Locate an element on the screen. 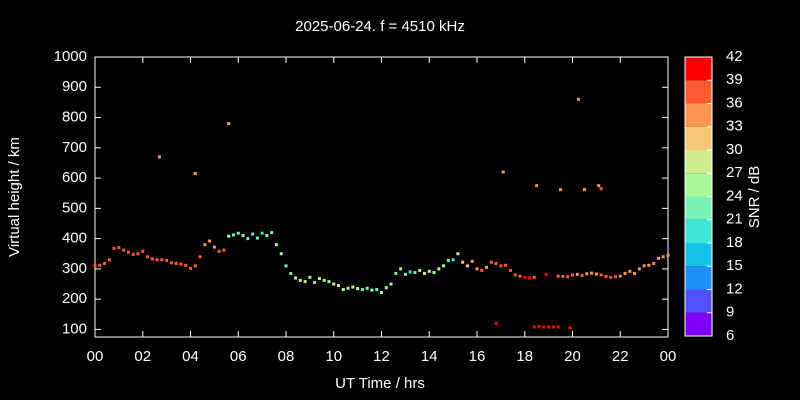 The width and height of the screenshot is (800, 400). y-tick-label: 600 is located at coordinates (74, 177).